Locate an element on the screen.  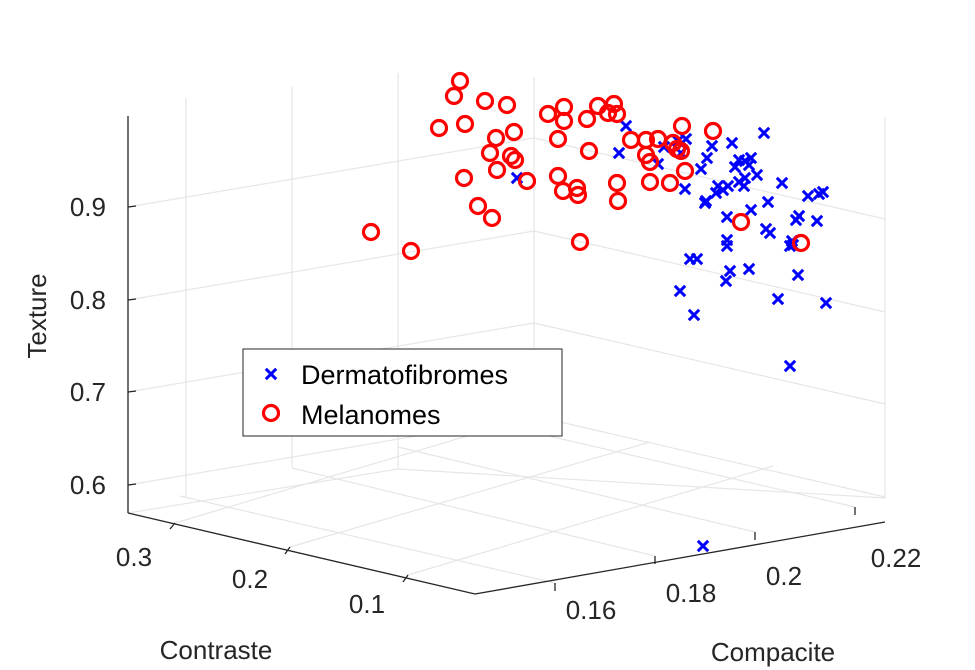
x-tick-labels: 0.16 0.18 0.2 0.22 is located at coordinates (744, 584).